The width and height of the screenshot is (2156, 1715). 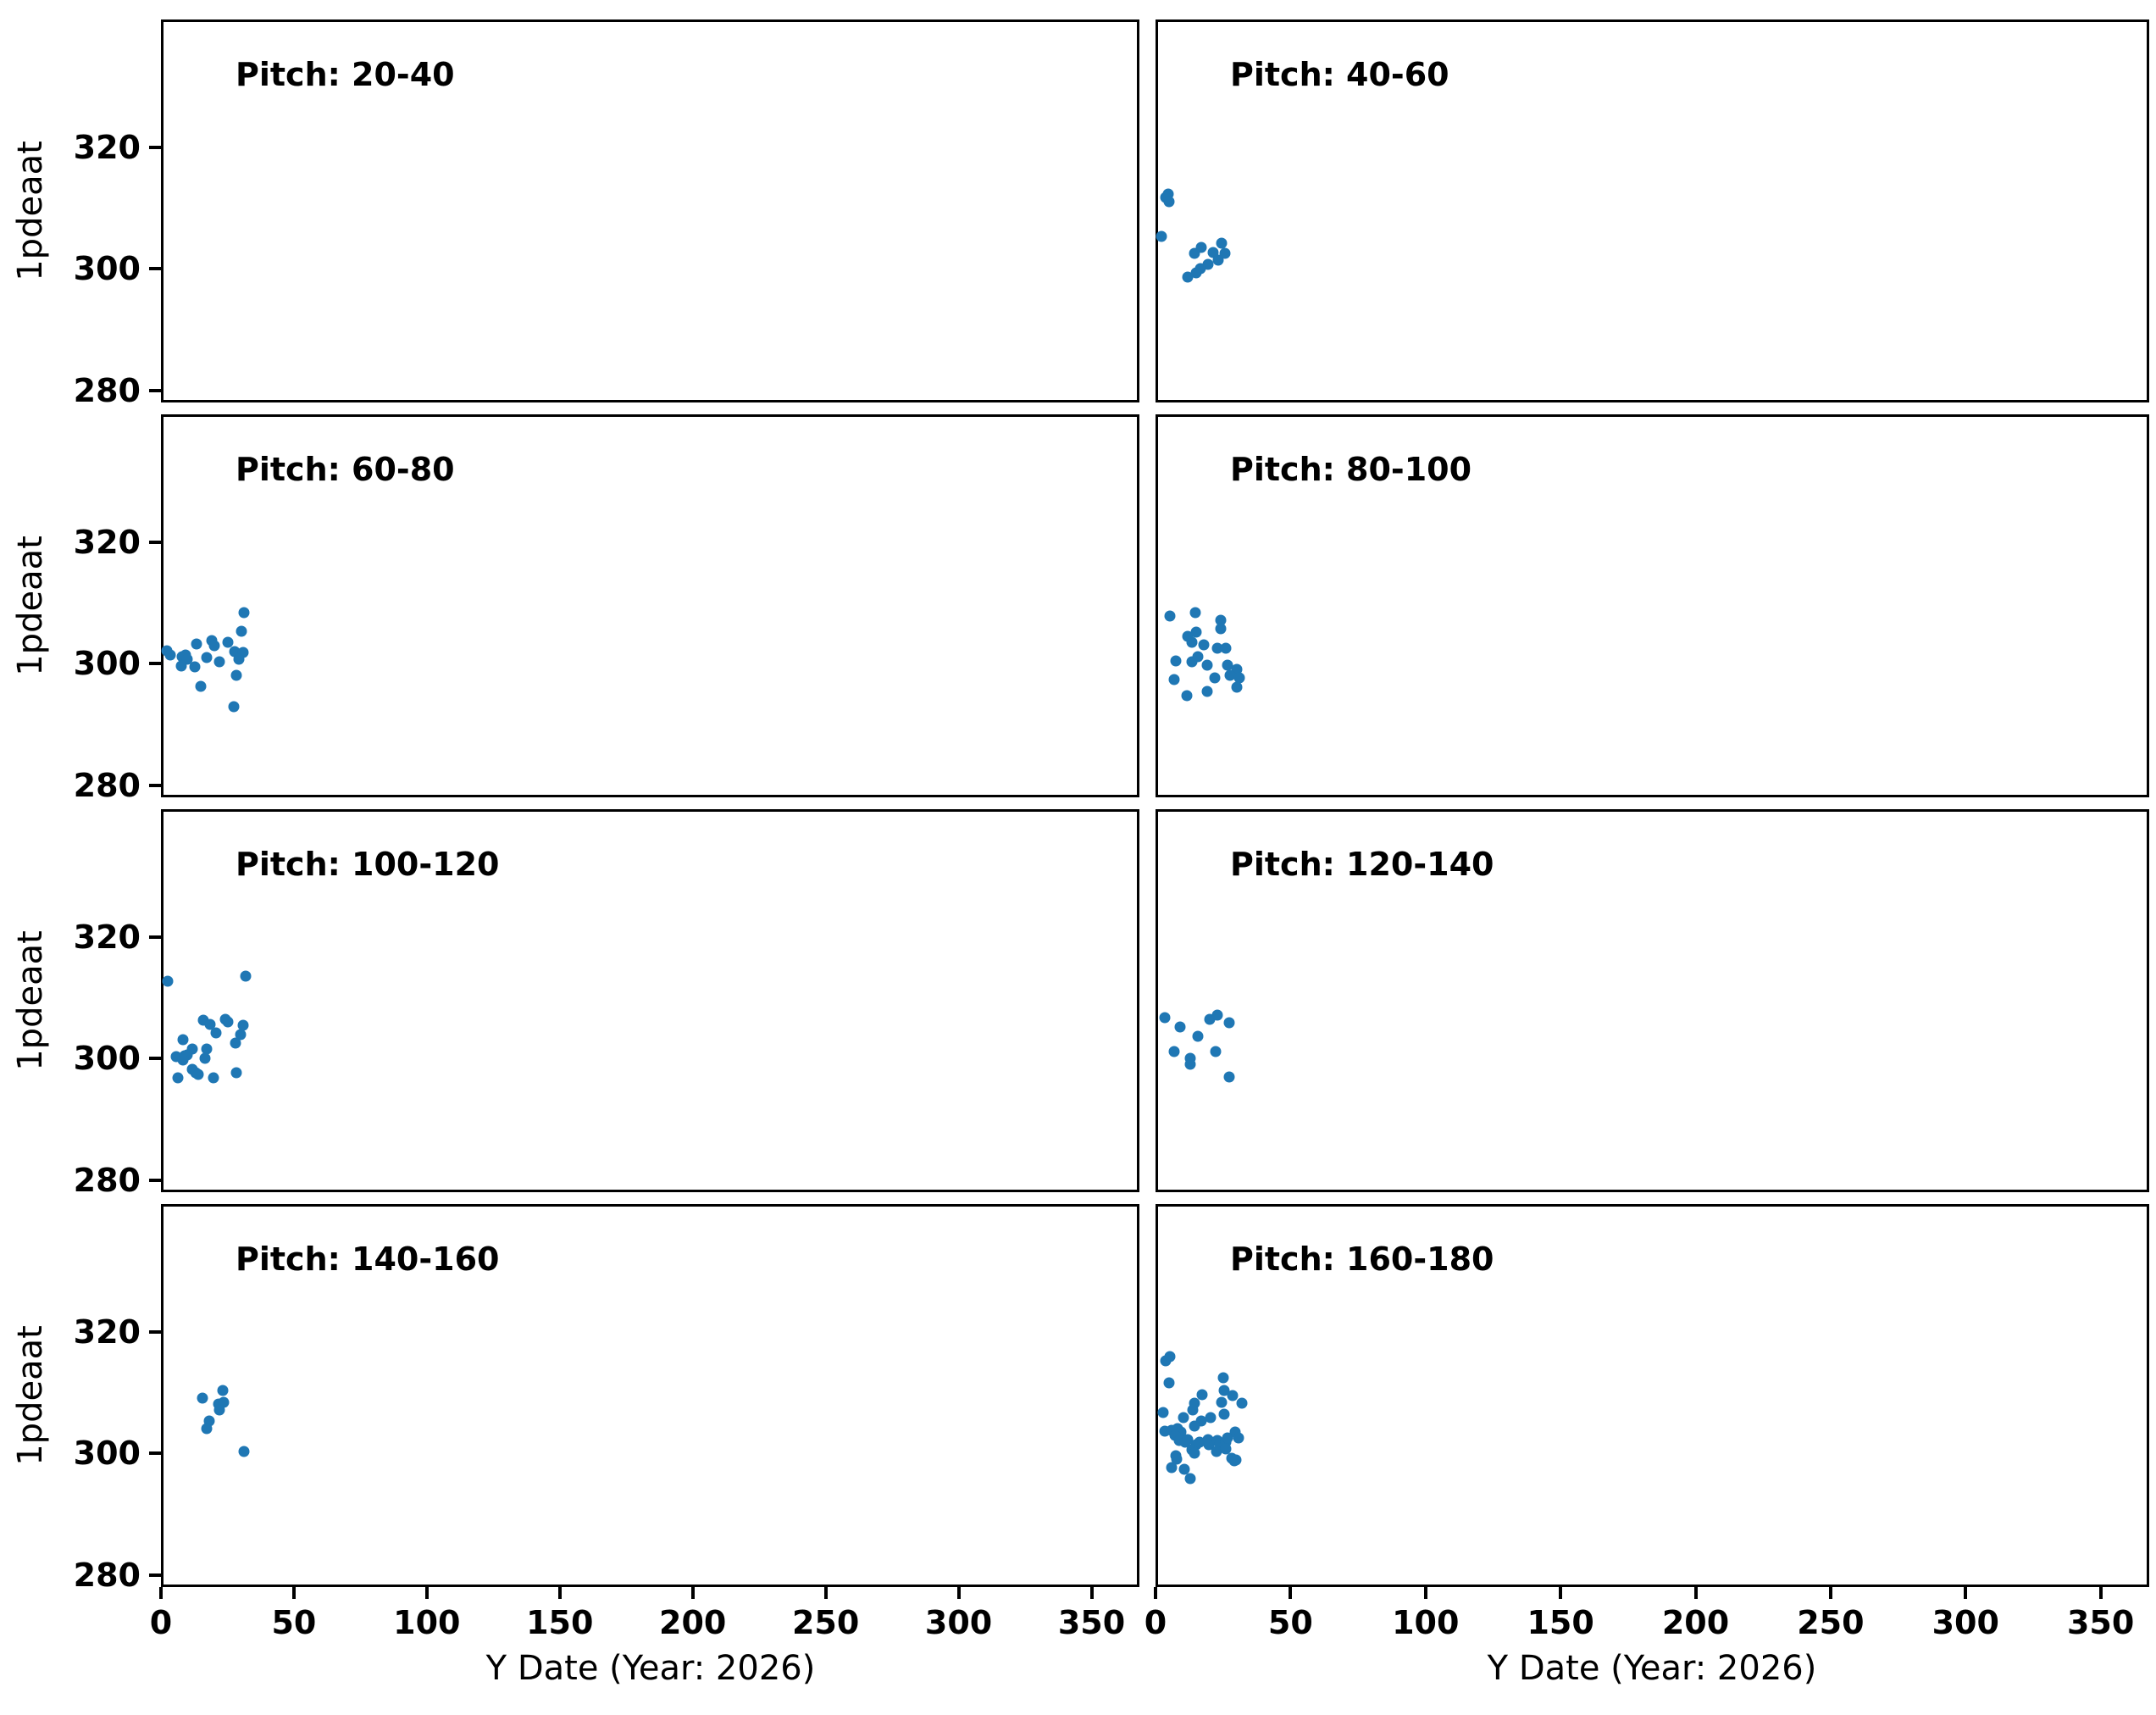 I want to click on x-tick-label: 100, so click(x=427, y=1622).